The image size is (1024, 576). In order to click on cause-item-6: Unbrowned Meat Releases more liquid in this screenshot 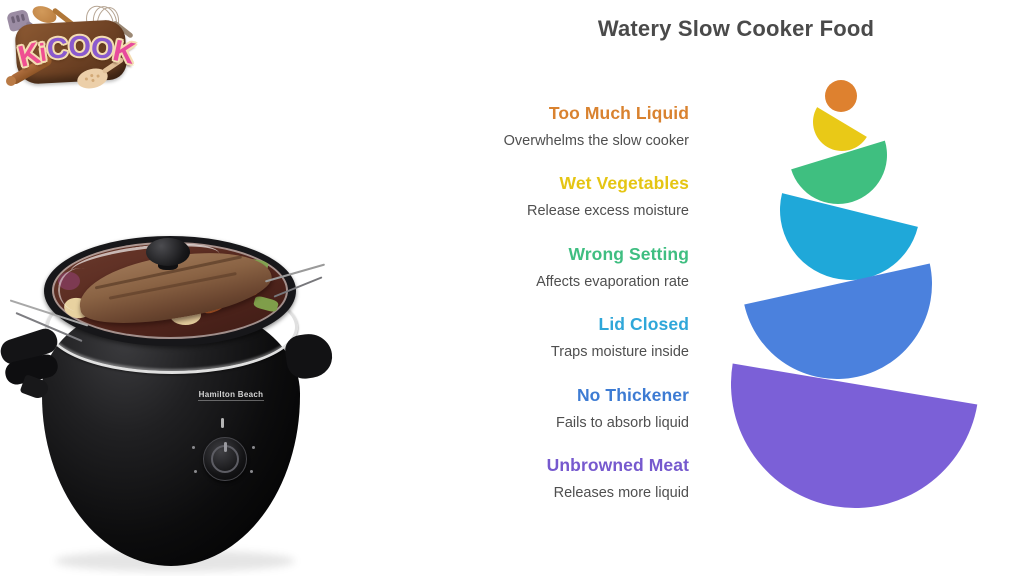, I will do `click(529, 478)`.